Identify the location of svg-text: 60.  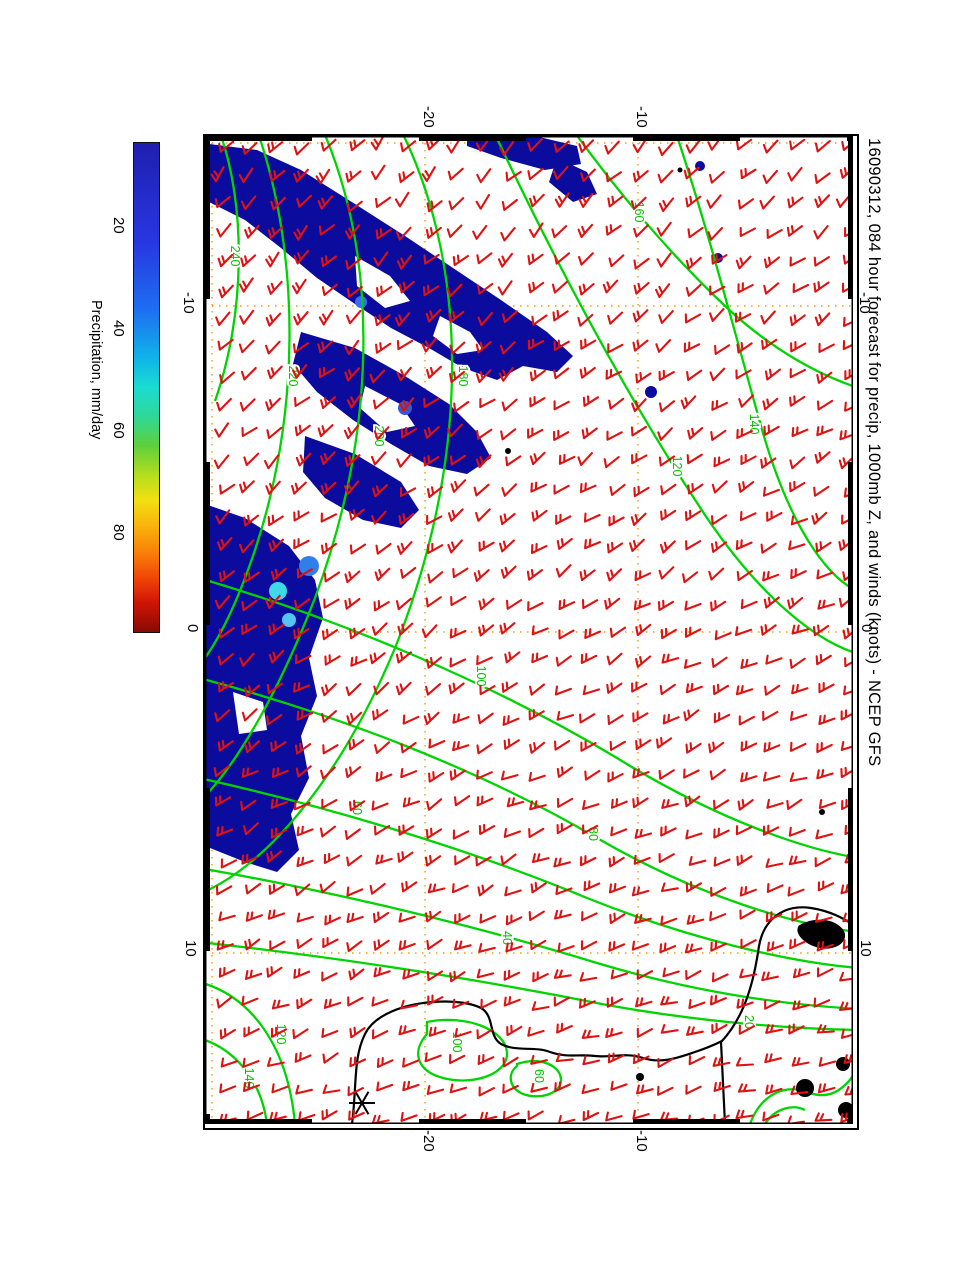
(539, 1076).